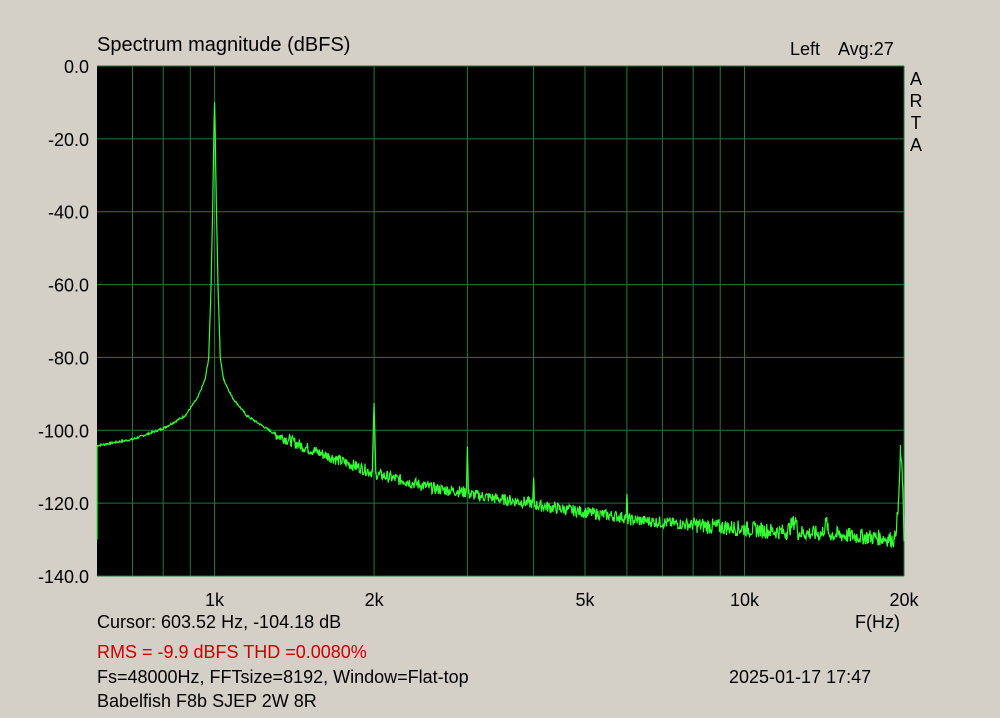  I want to click on cursor-readout: Cursor: 603.52 Hz, -104.18 dB, so click(219, 622).